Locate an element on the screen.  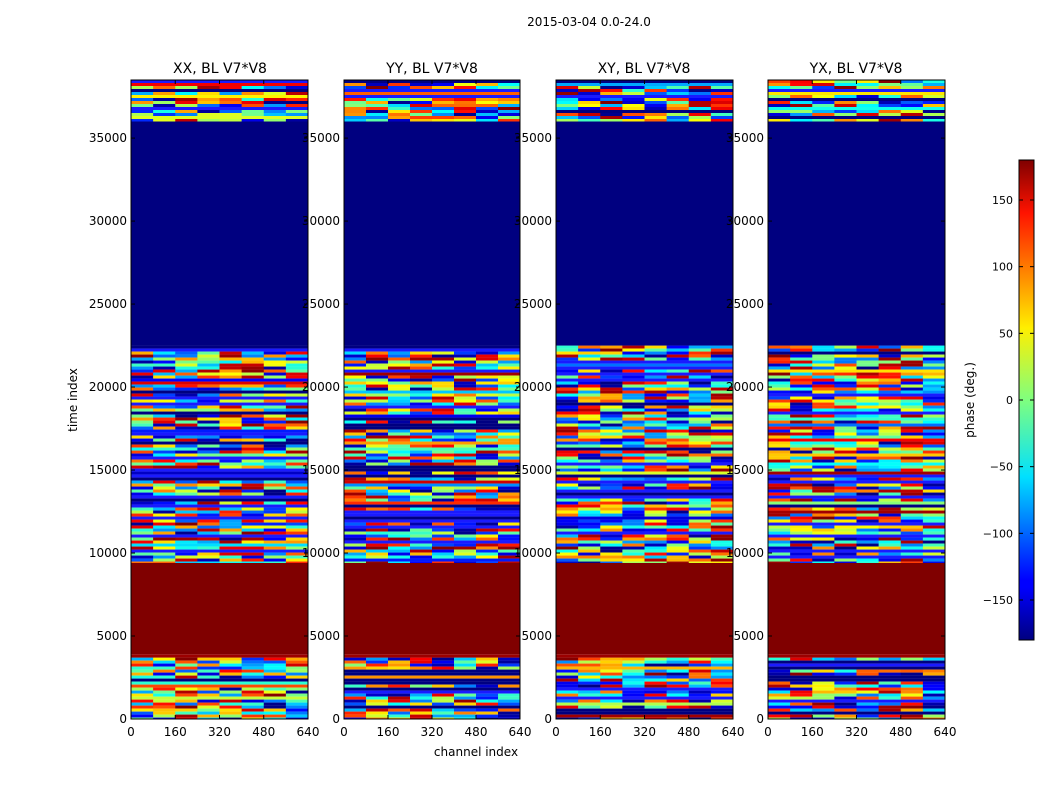
y-tick-label: 30000 is located at coordinates (108, 221).